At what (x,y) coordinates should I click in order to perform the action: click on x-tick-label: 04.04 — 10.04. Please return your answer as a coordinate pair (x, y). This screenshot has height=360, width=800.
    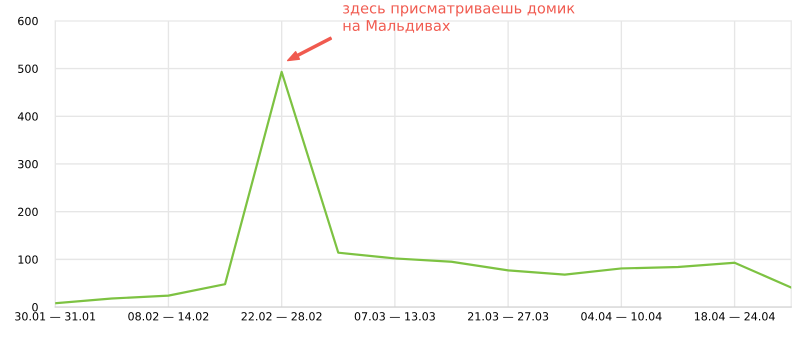
    Looking at the image, I should click on (621, 316).